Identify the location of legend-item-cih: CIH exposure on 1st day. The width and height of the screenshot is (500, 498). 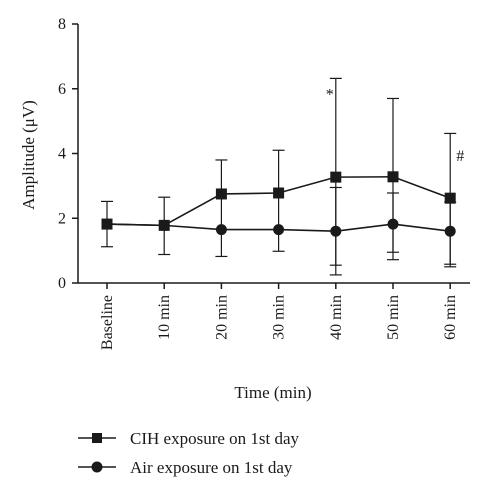
(189, 438).